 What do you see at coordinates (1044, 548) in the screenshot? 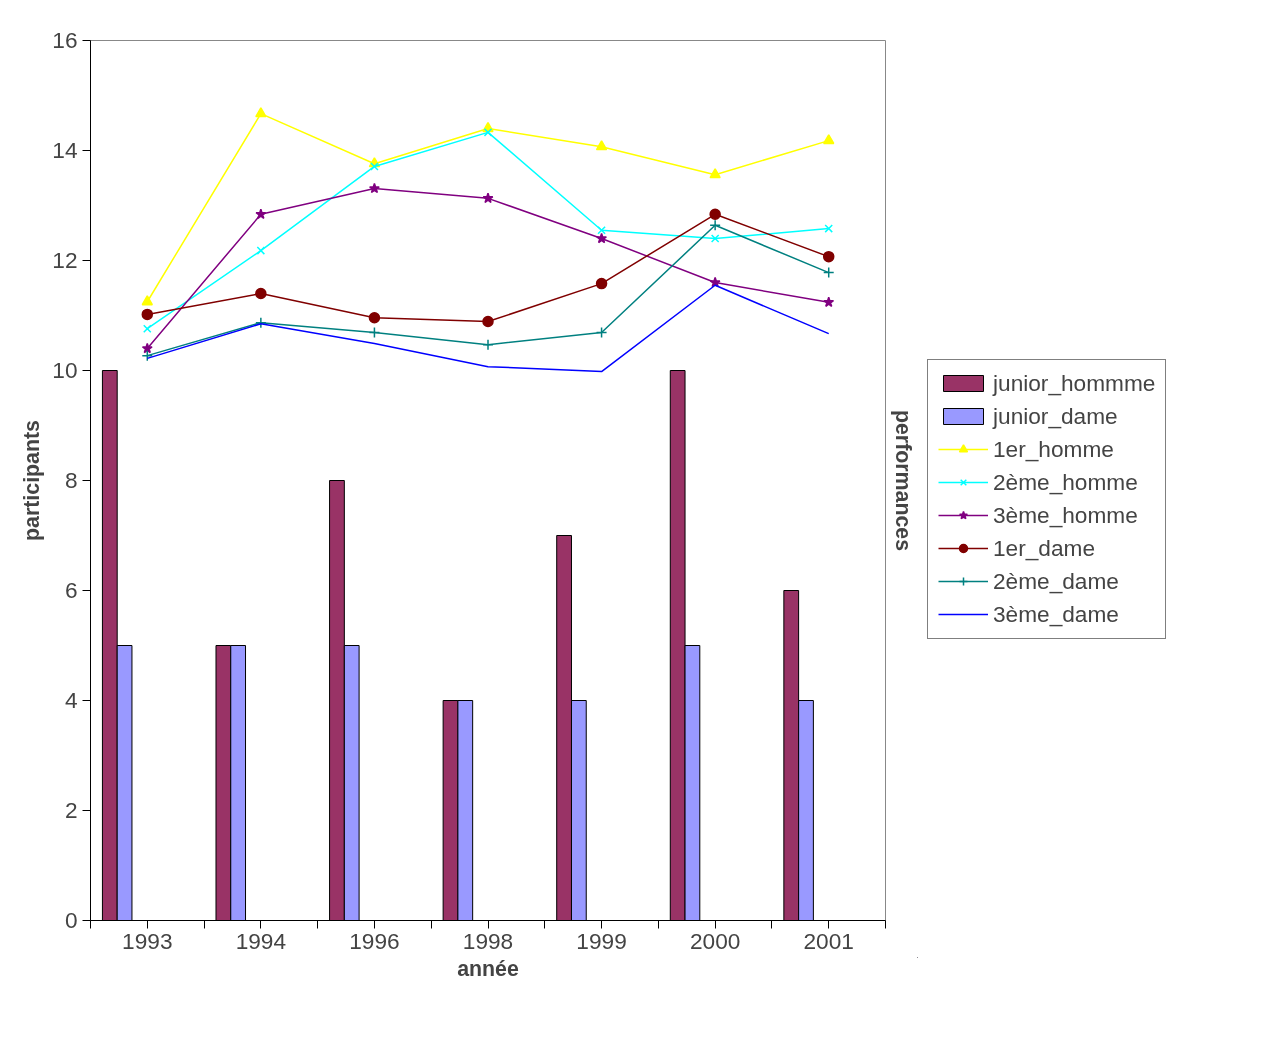
I see `legend-label: 1er_dame` at bounding box center [1044, 548].